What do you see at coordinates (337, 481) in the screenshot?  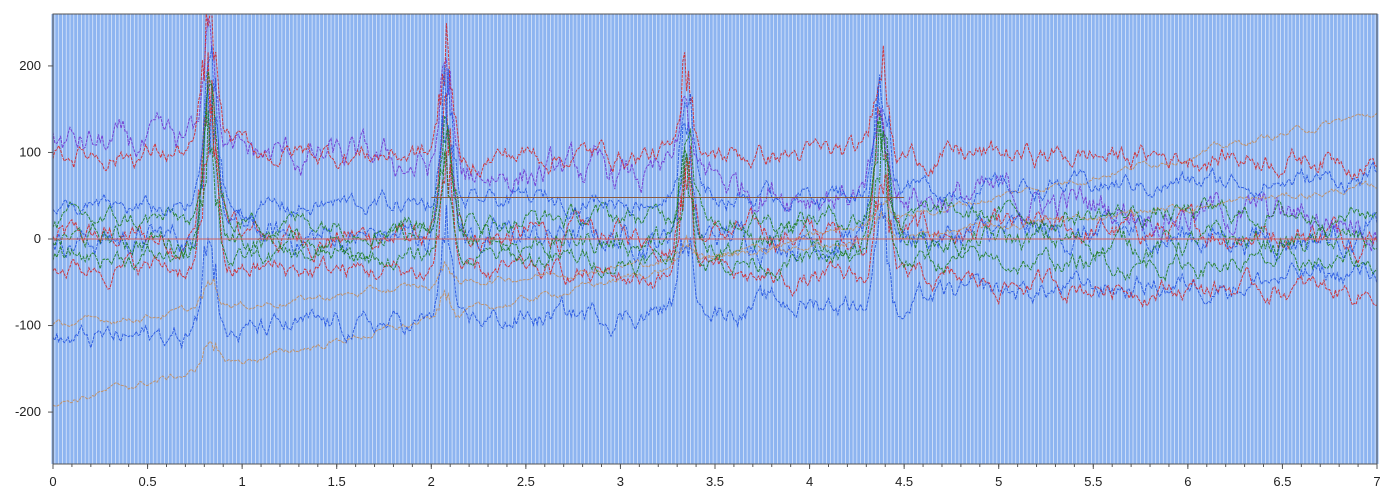 I see `x-tick-label: 1.5` at bounding box center [337, 481].